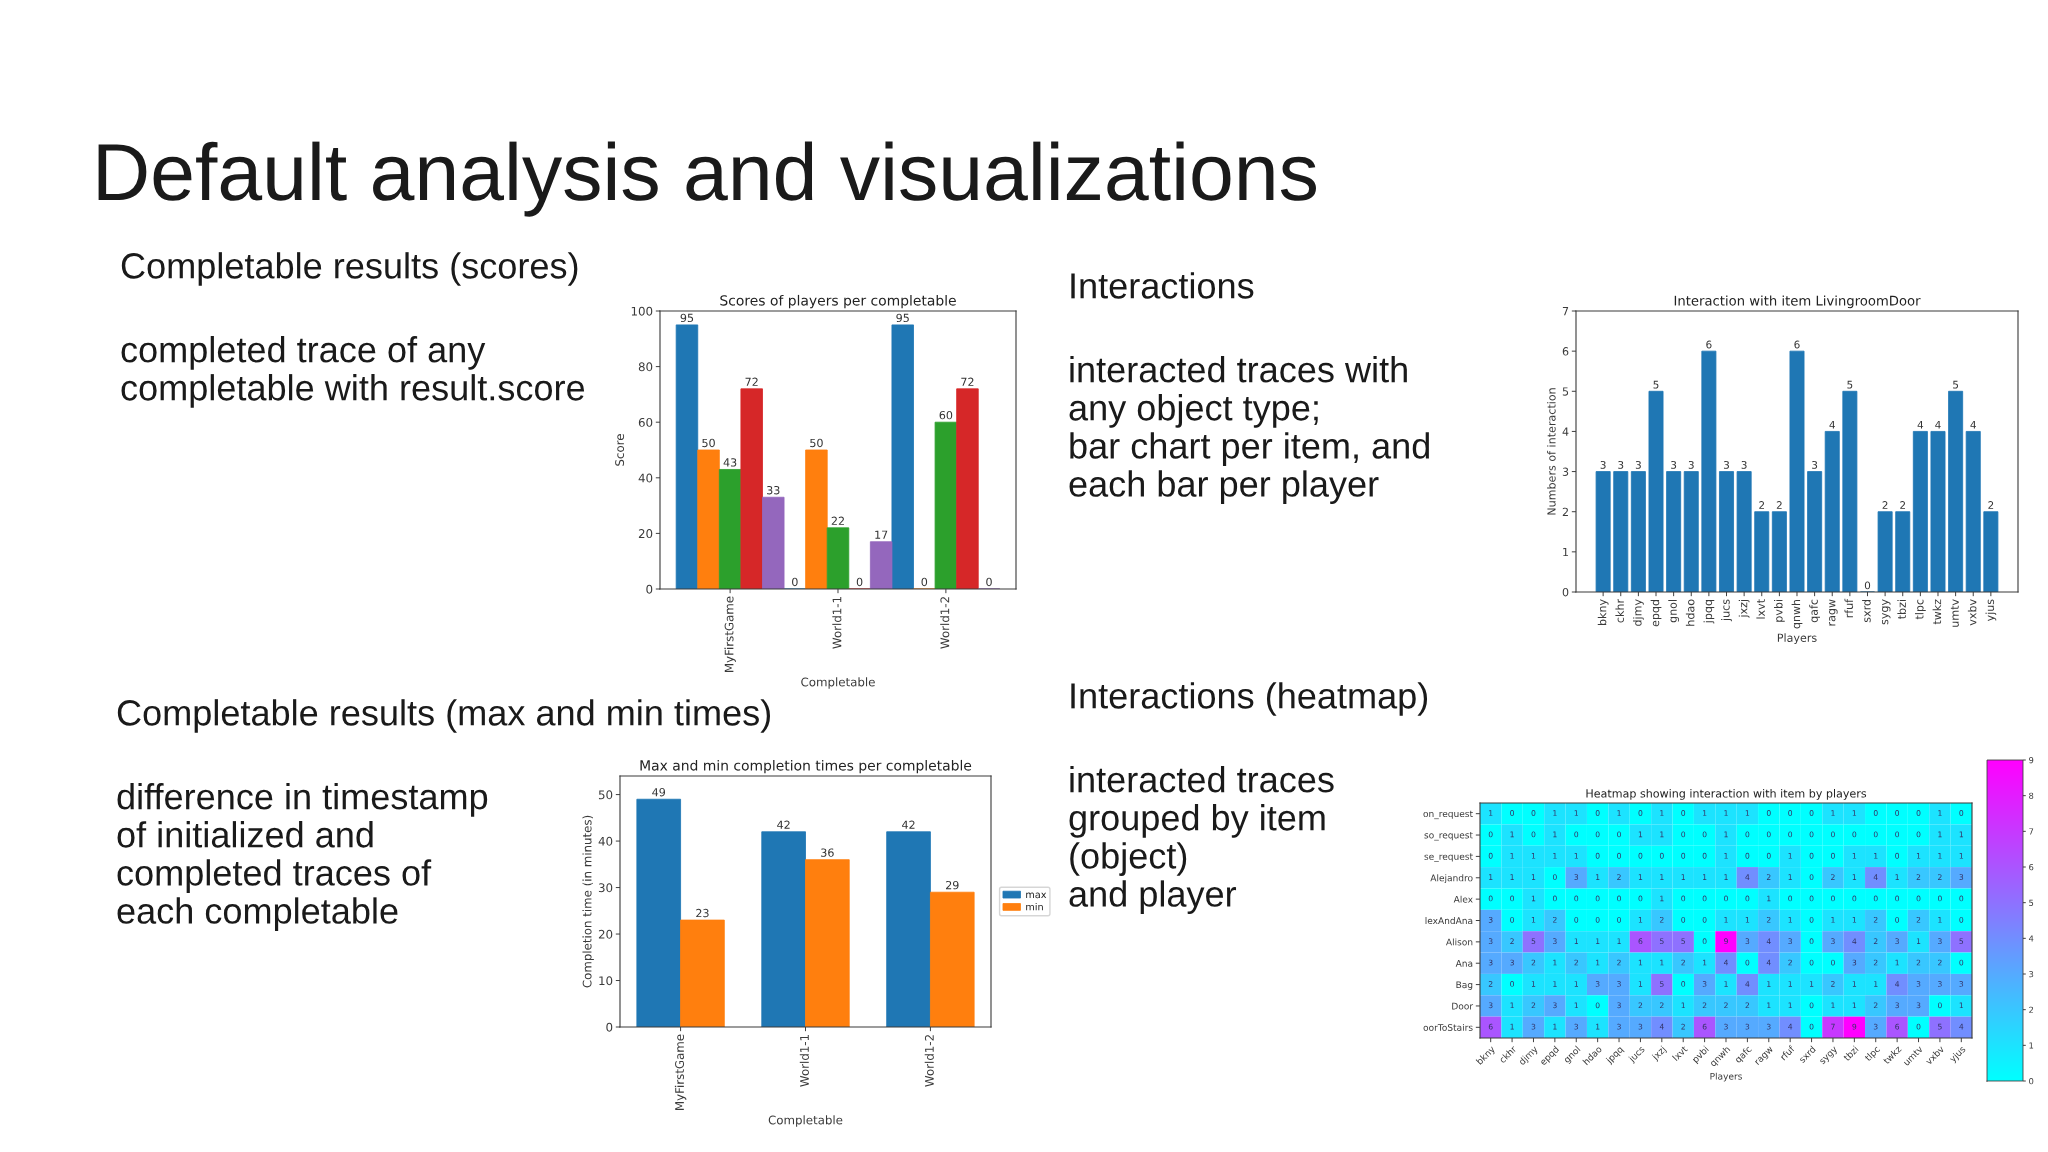 This screenshot has height=1152, width=2048. What do you see at coordinates (1866, 611) in the screenshot?
I see `x-tick-label: sxrd` at bounding box center [1866, 611].